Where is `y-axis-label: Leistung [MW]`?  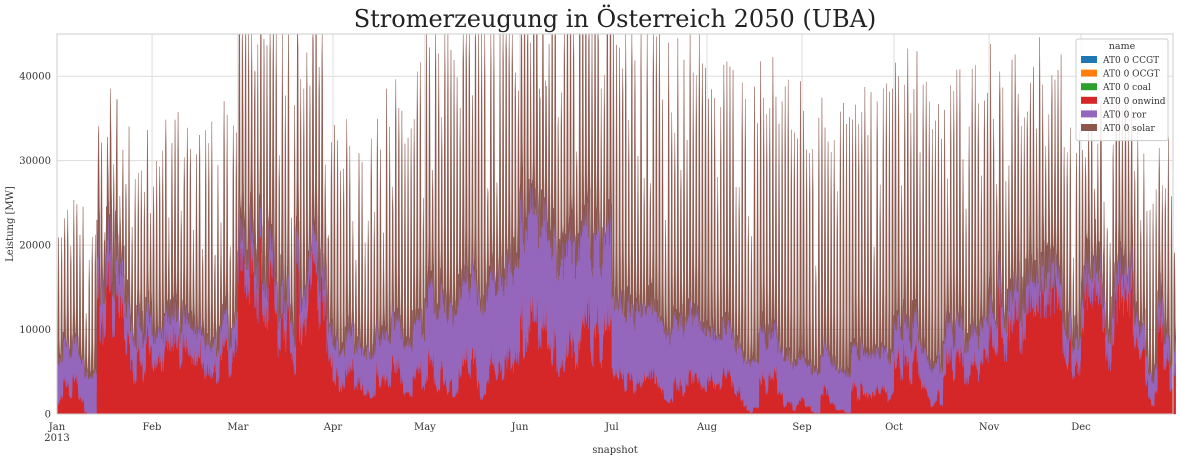
y-axis-label: Leistung [MW] is located at coordinates (10, 224).